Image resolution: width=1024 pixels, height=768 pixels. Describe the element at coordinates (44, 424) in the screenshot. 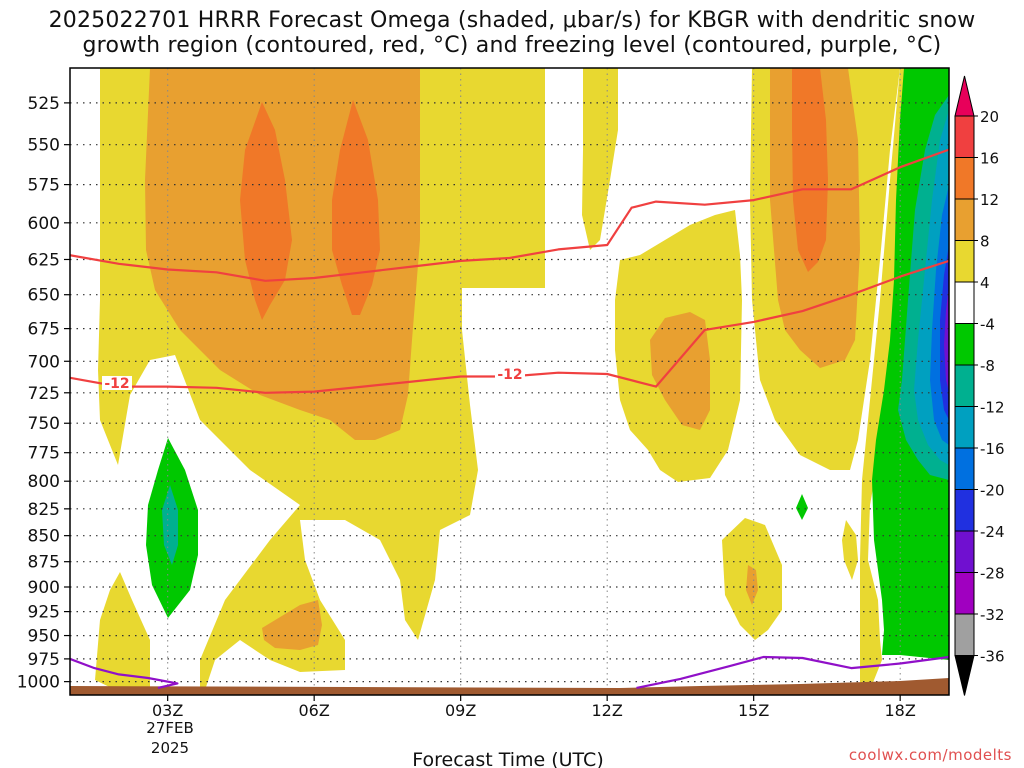

I see `y-tick-label: 750` at that location.